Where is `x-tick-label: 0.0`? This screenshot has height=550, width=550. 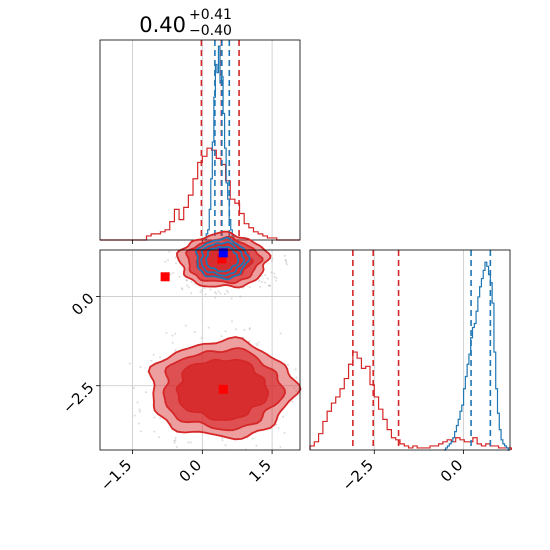 x-tick-label: 0.0 is located at coordinates (452, 471).